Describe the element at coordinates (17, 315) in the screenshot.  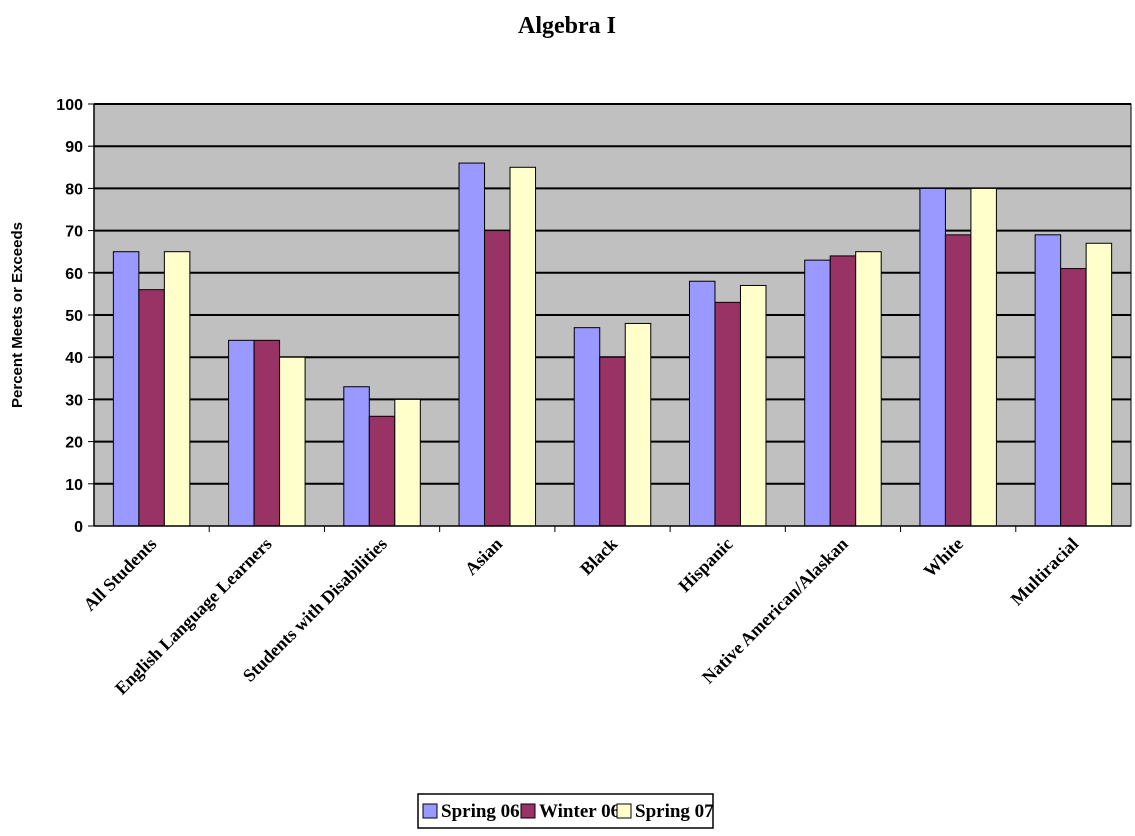
I see `y-axis-label: Percent Meets or Exceeds` at that location.